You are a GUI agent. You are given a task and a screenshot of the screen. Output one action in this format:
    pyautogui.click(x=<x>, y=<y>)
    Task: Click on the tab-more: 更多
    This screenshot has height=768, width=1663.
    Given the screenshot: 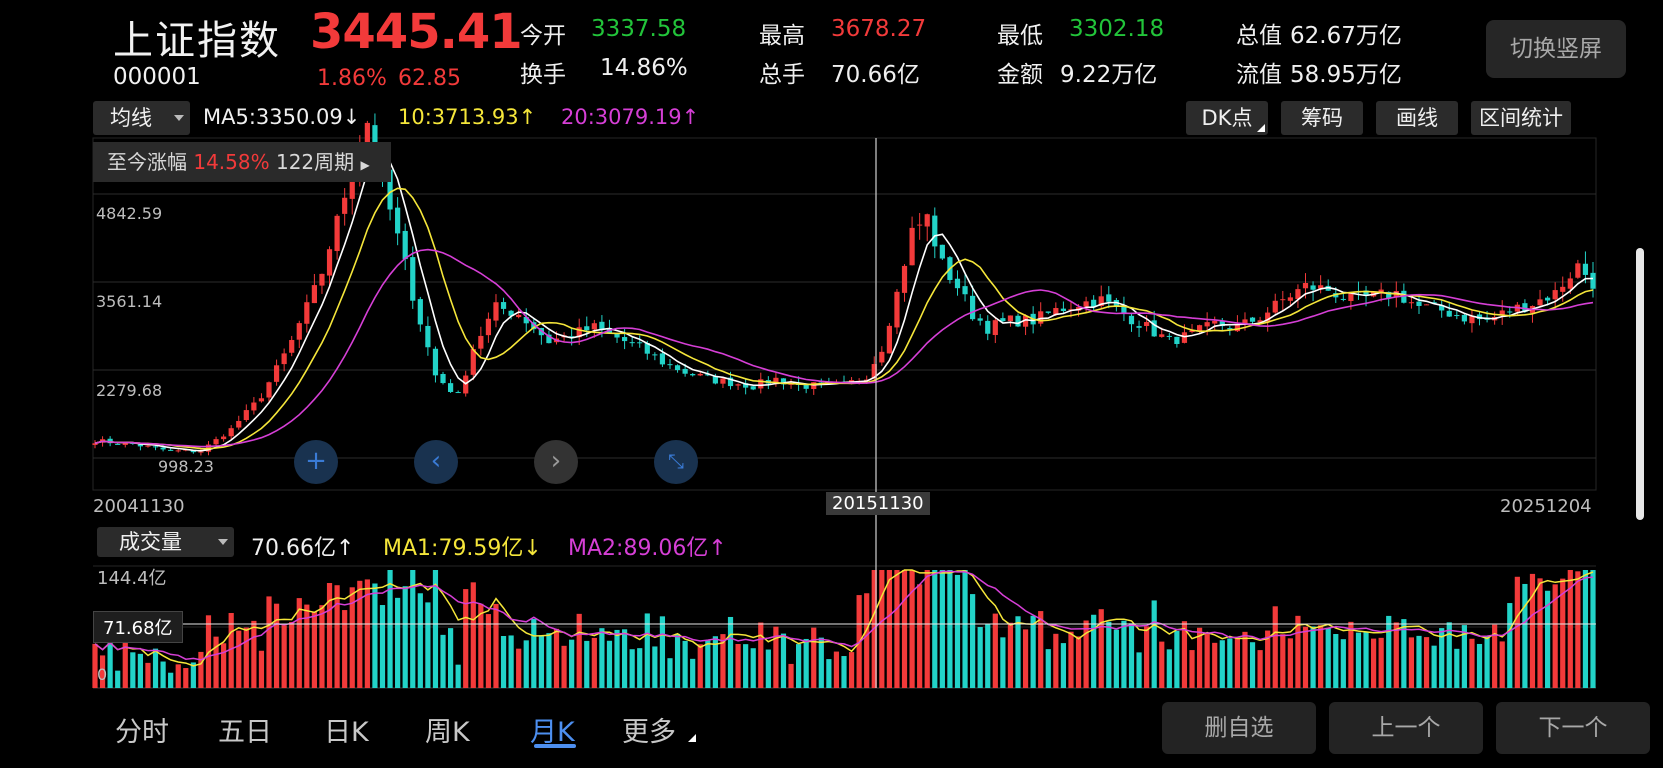 What is the action you would take?
    pyautogui.click(x=649, y=729)
    